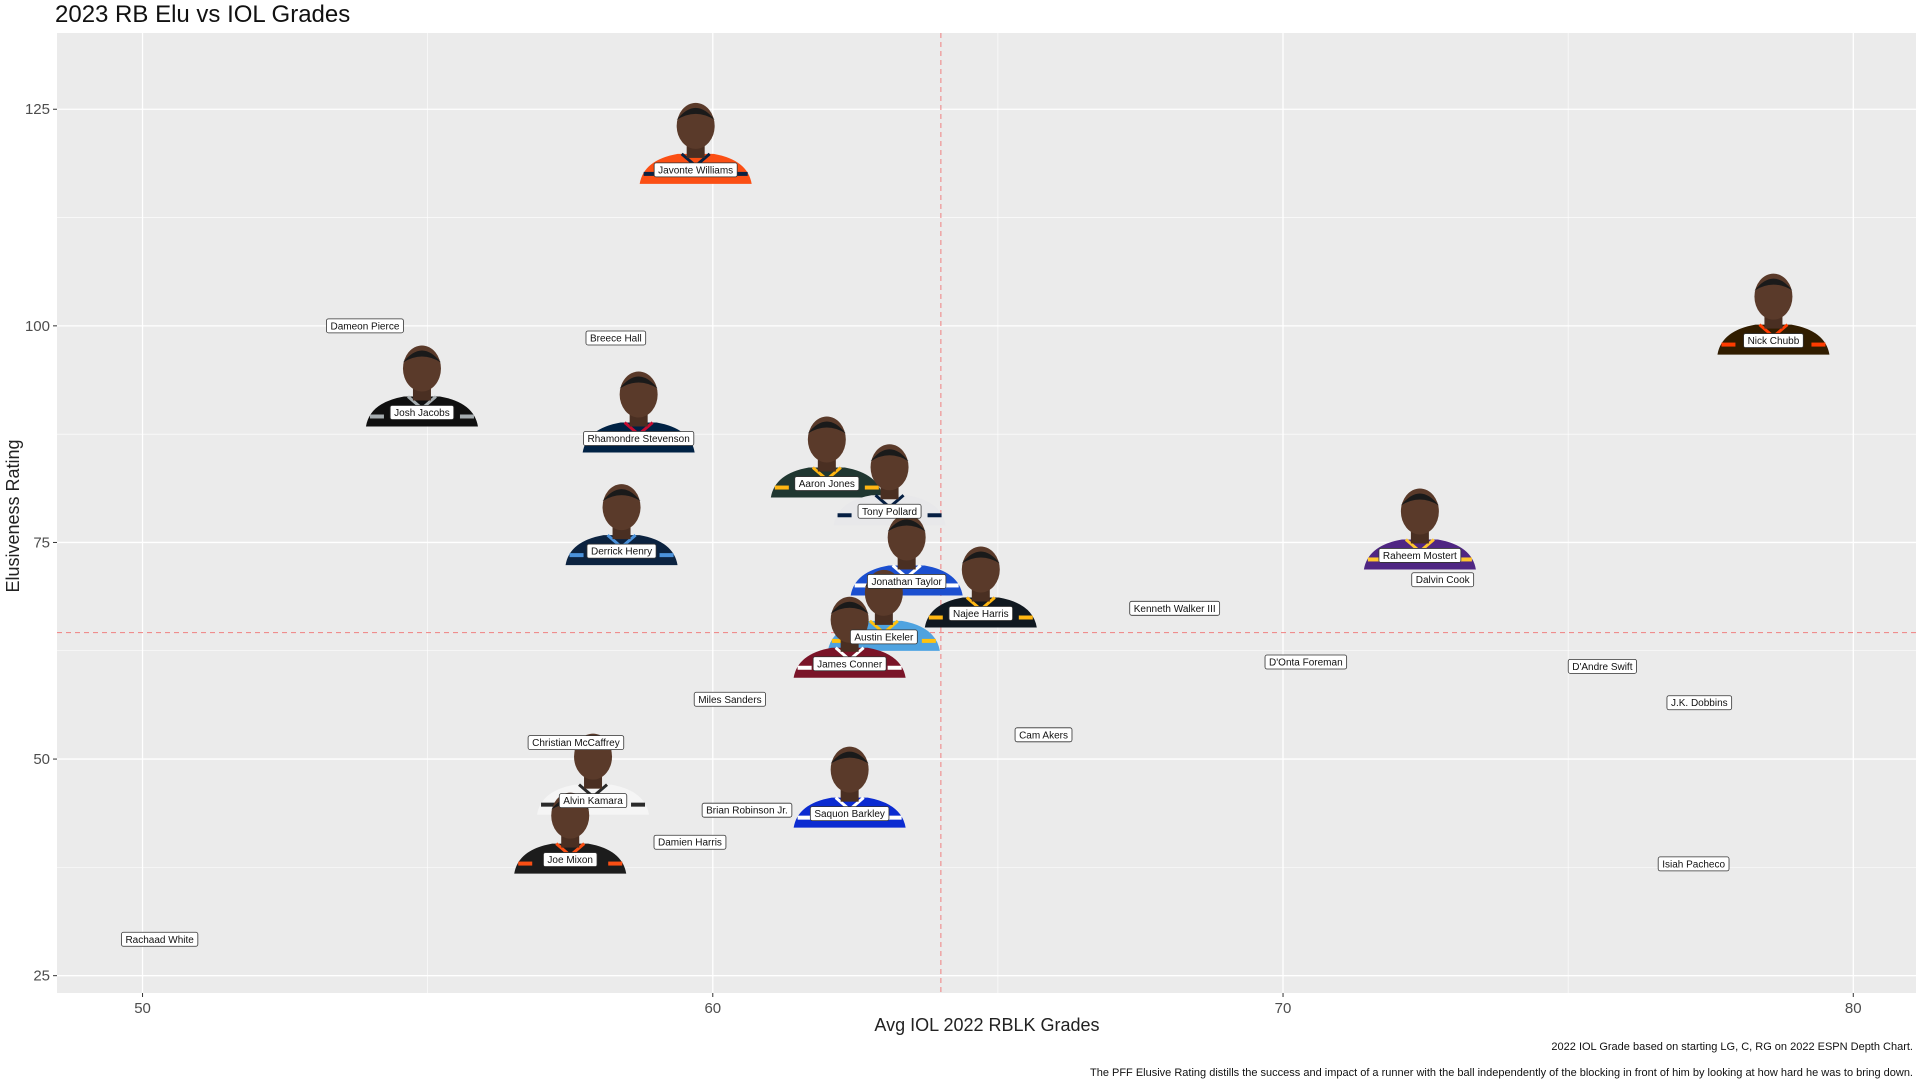 The width and height of the screenshot is (1920, 1080). I want to click on y-tick-label: 100, so click(37, 326).